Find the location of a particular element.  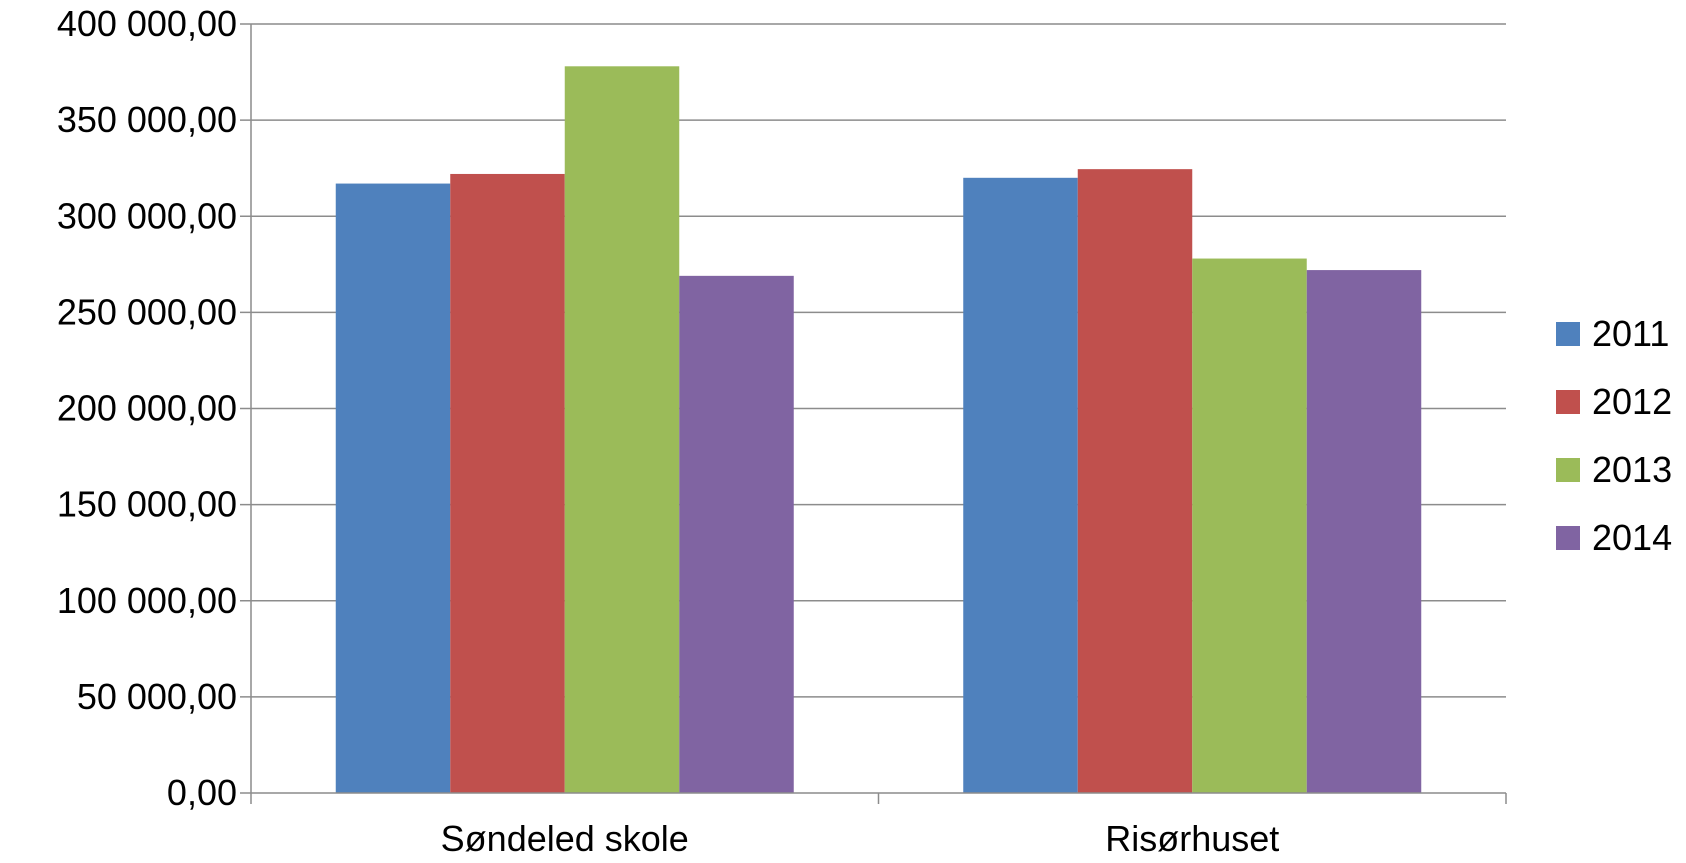

legend-label: 2011 is located at coordinates (1630, 333).